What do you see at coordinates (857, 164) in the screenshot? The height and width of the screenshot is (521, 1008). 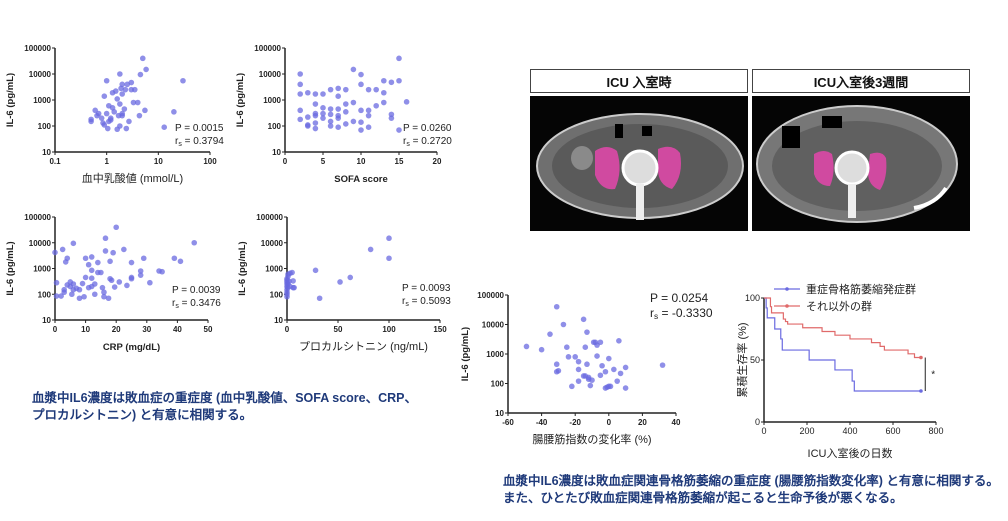 I see `ct-scan-illustration` at bounding box center [857, 164].